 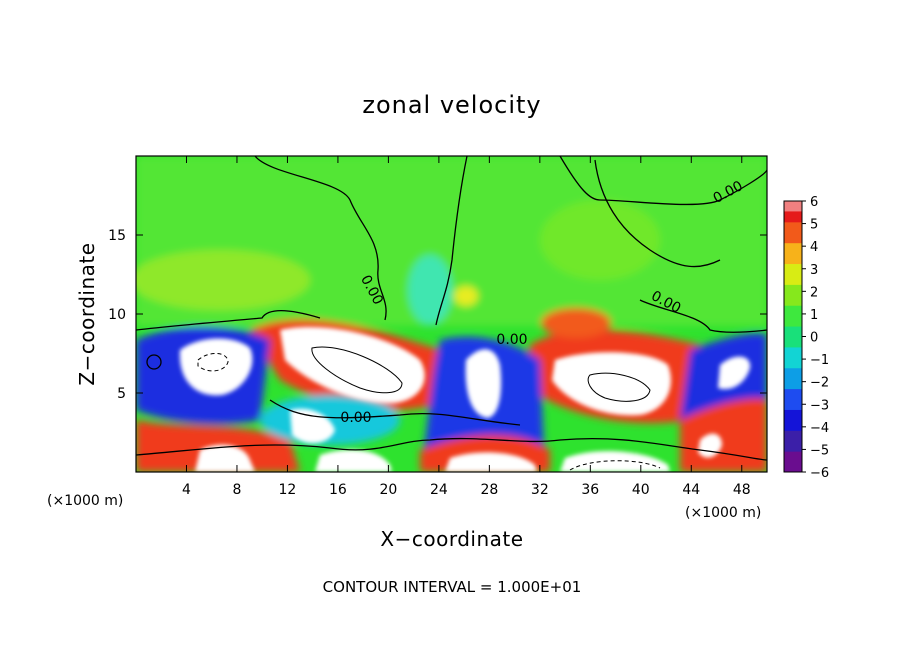 I want to click on colorbar-tick-label: 4, so click(x=814, y=247).